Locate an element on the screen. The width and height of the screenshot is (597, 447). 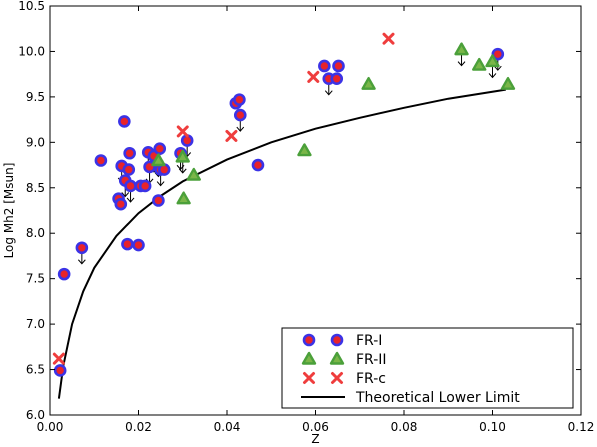
y-tick-label: 6.0 is located at coordinates (35, 415).